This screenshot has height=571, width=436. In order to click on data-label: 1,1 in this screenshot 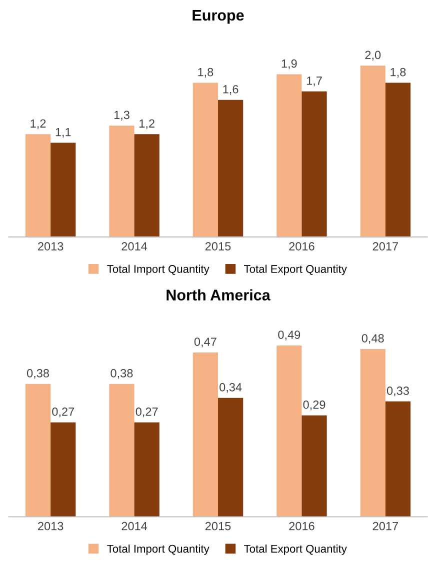, I will do `click(63, 133)`.